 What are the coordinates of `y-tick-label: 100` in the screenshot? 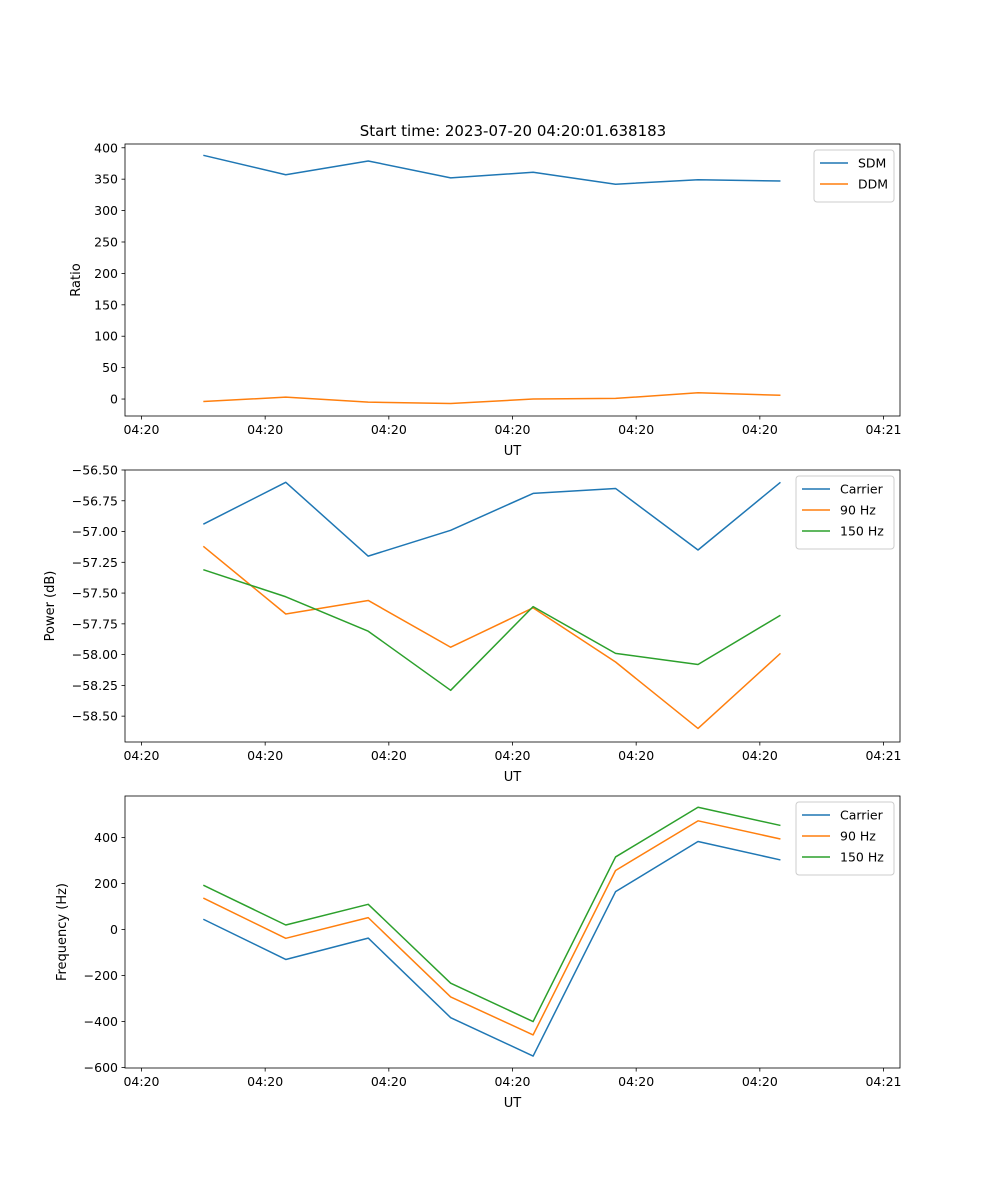 It's located at (106, 336).